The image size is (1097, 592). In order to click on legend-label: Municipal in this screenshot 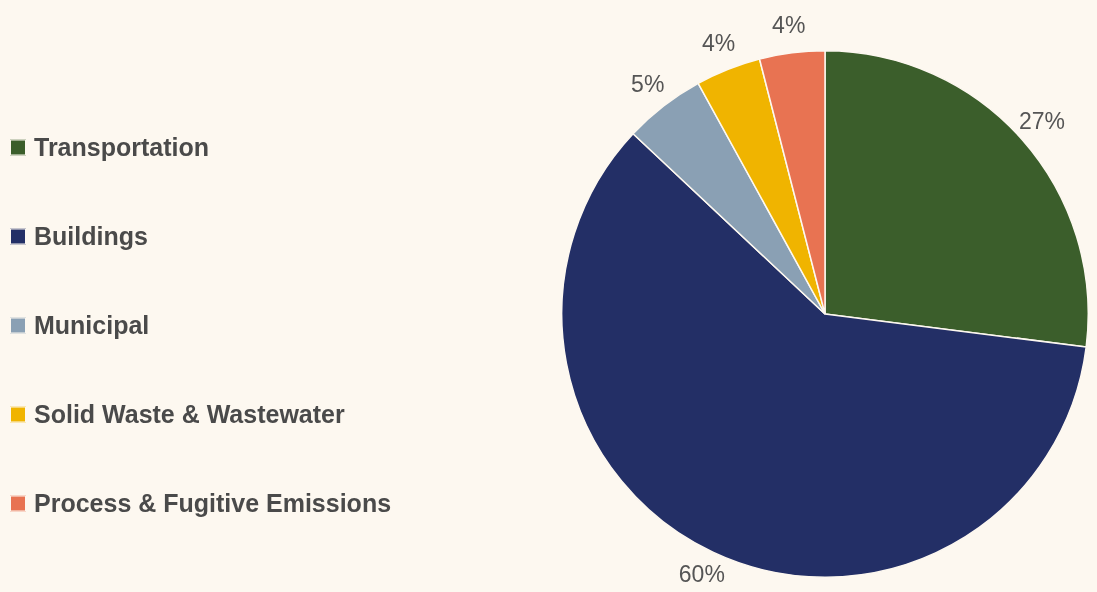, I will do `click(92, 325)`.